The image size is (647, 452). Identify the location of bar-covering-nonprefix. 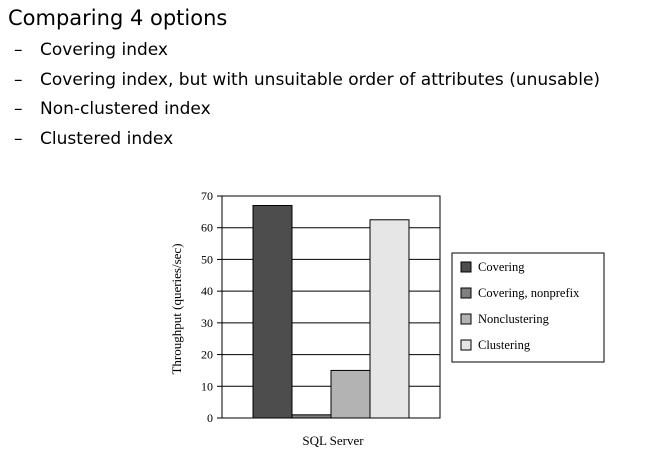
(311, 416).